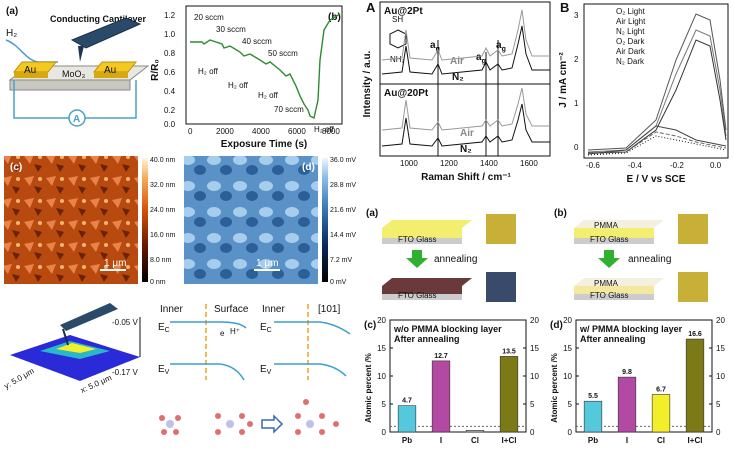 The height and width of the screenshot is (458, 734). I want to click on xtick: -0.6, so click(593, 165).